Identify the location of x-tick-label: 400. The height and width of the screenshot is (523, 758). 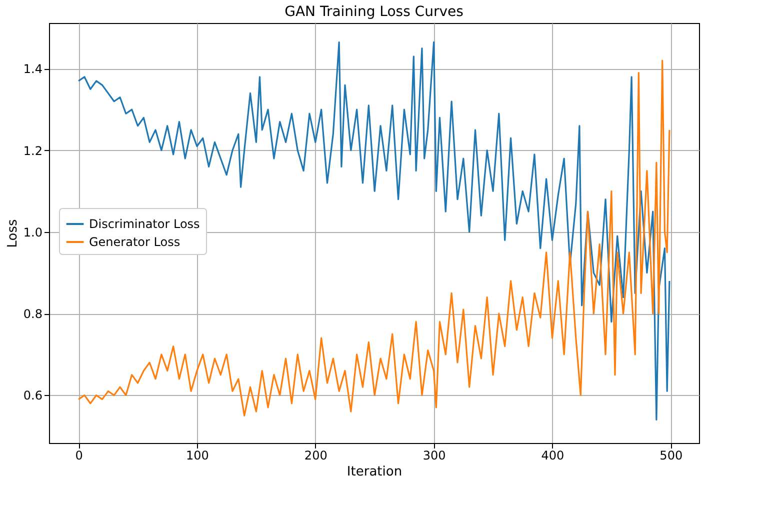
(552, 455).